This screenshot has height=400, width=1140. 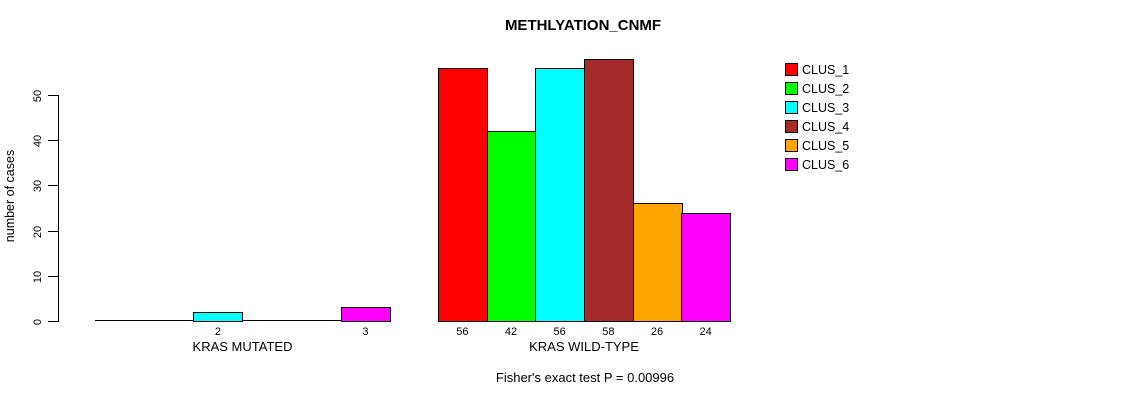 What do you see at coordinates (560, 195) in the screenshot?
I see `bar-clus_3-wildtype` at bounding box center [560, 195].